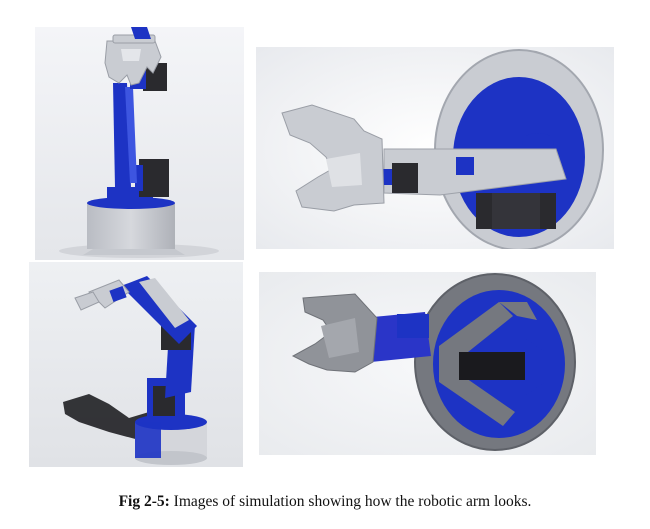 Image resolution: width=650 pixels, height=529 pixels. Describe the element at coordinates (144, 501) in the screenshot. I see `figure-caption-label: Fig 2-5:` at that location.